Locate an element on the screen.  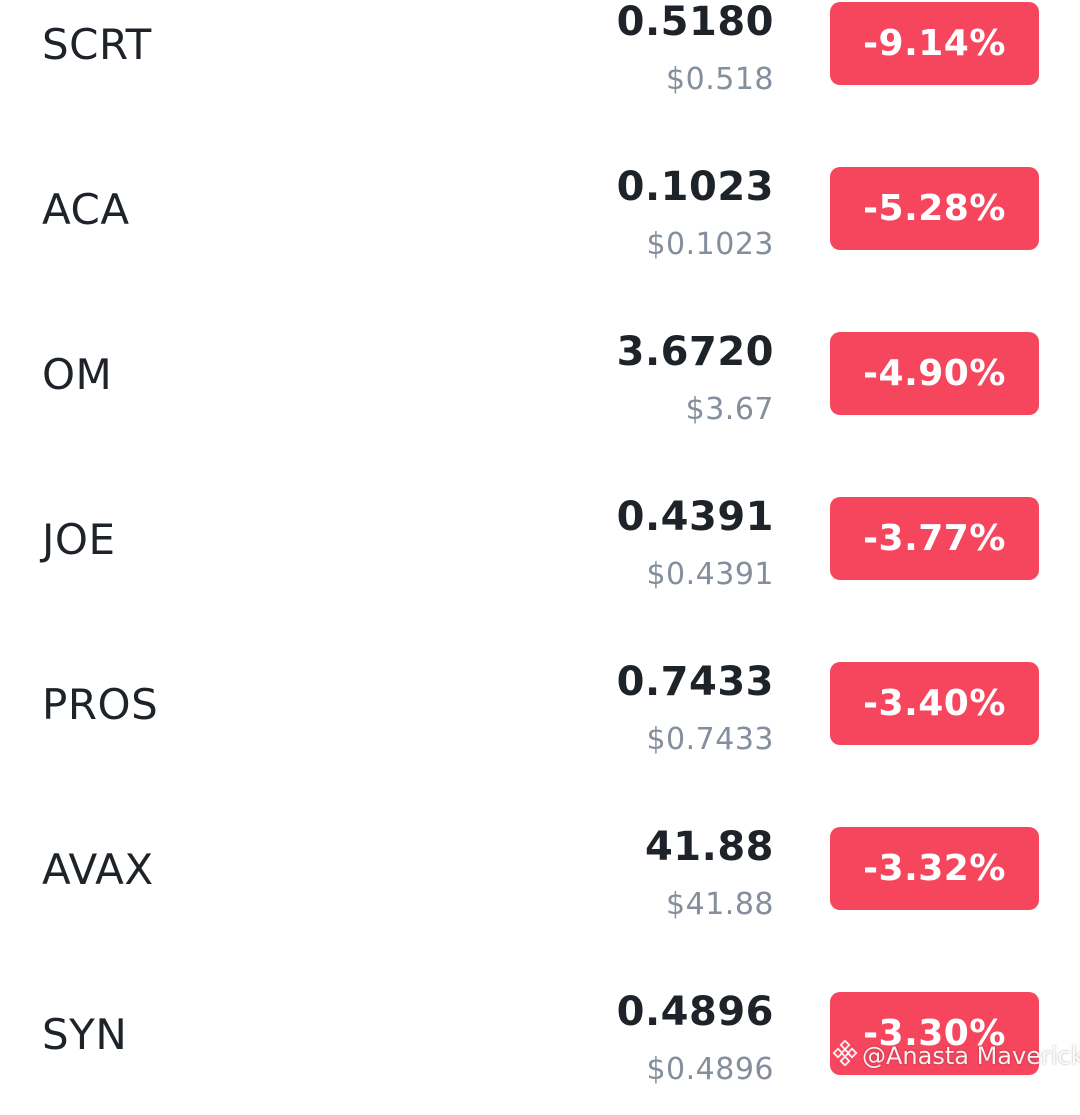
watermark: @Anasta Maverick is located at coordinates (956, 1056).